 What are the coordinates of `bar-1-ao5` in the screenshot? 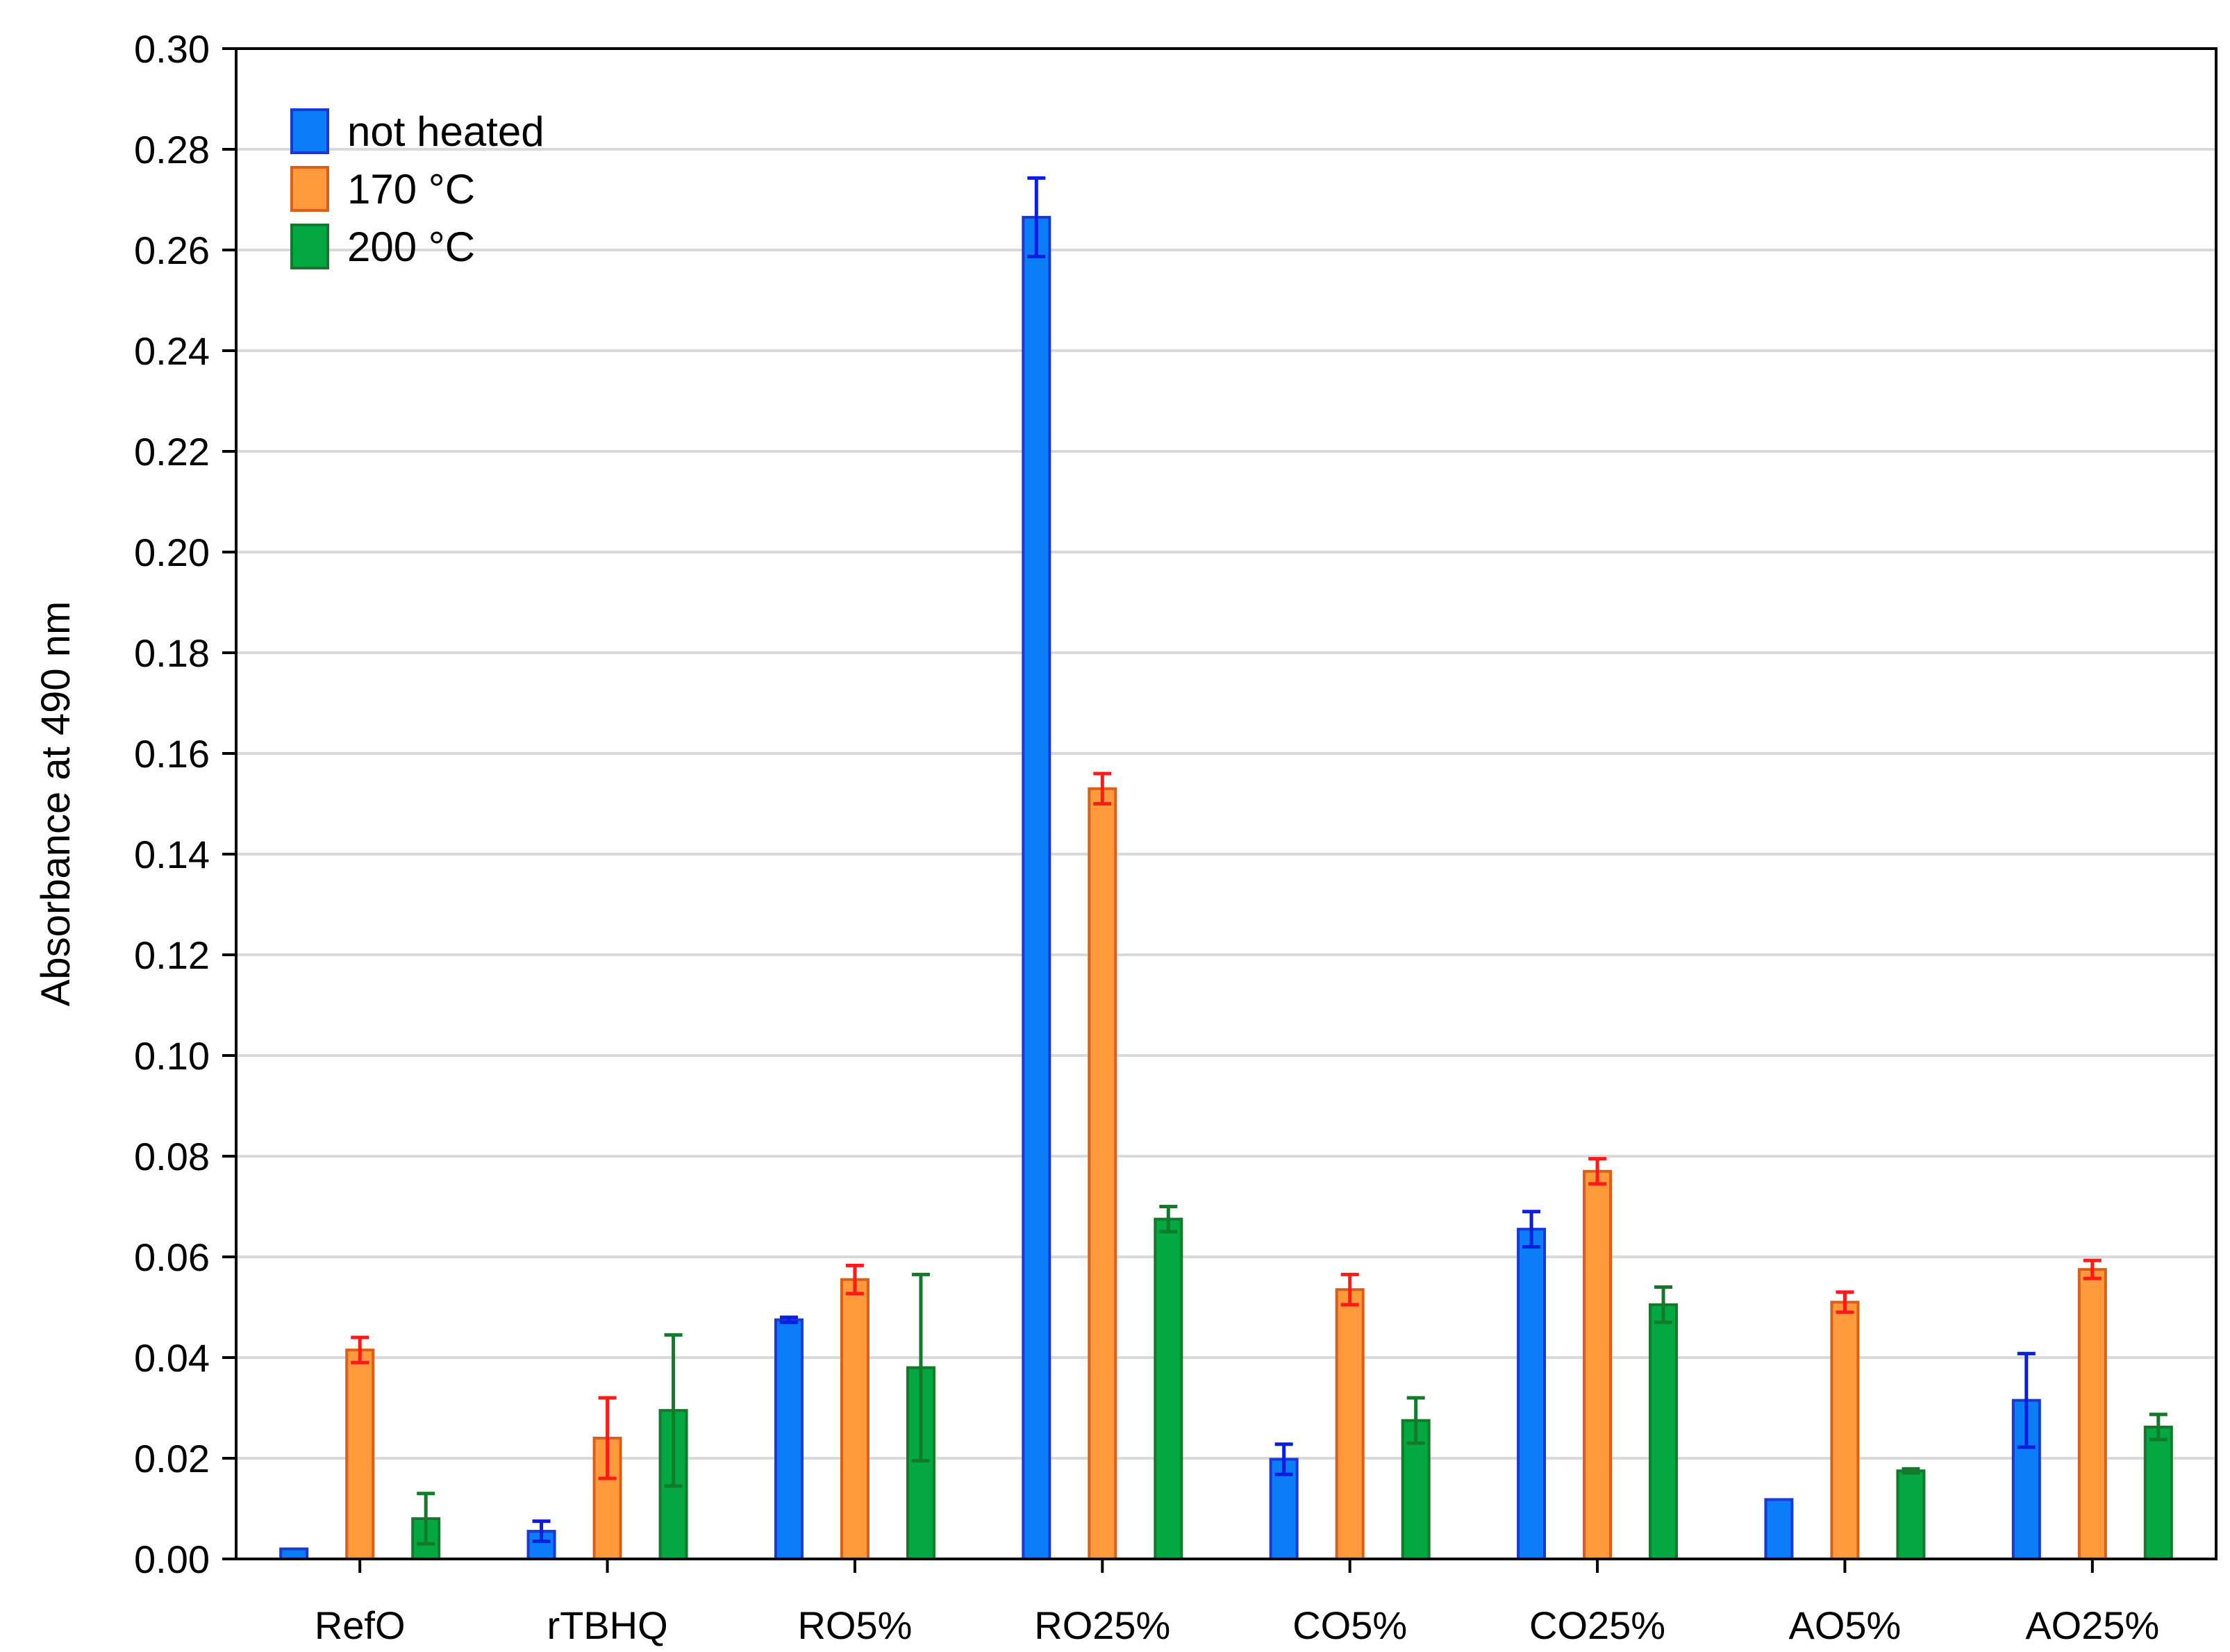 It's located at (1845, 1431).